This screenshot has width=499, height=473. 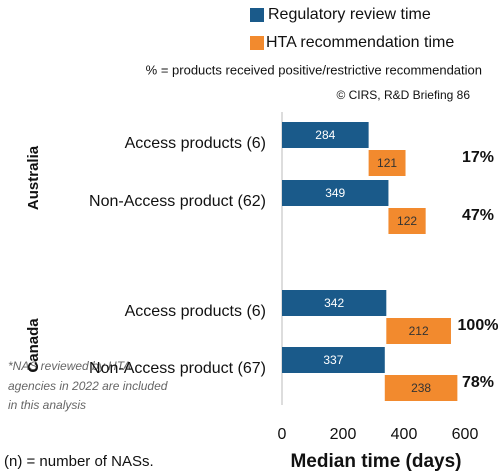 What do you see at coordinates (478, 382) in the screenshot?
I see `share-label: 78%` at bounding box center [478, 382].